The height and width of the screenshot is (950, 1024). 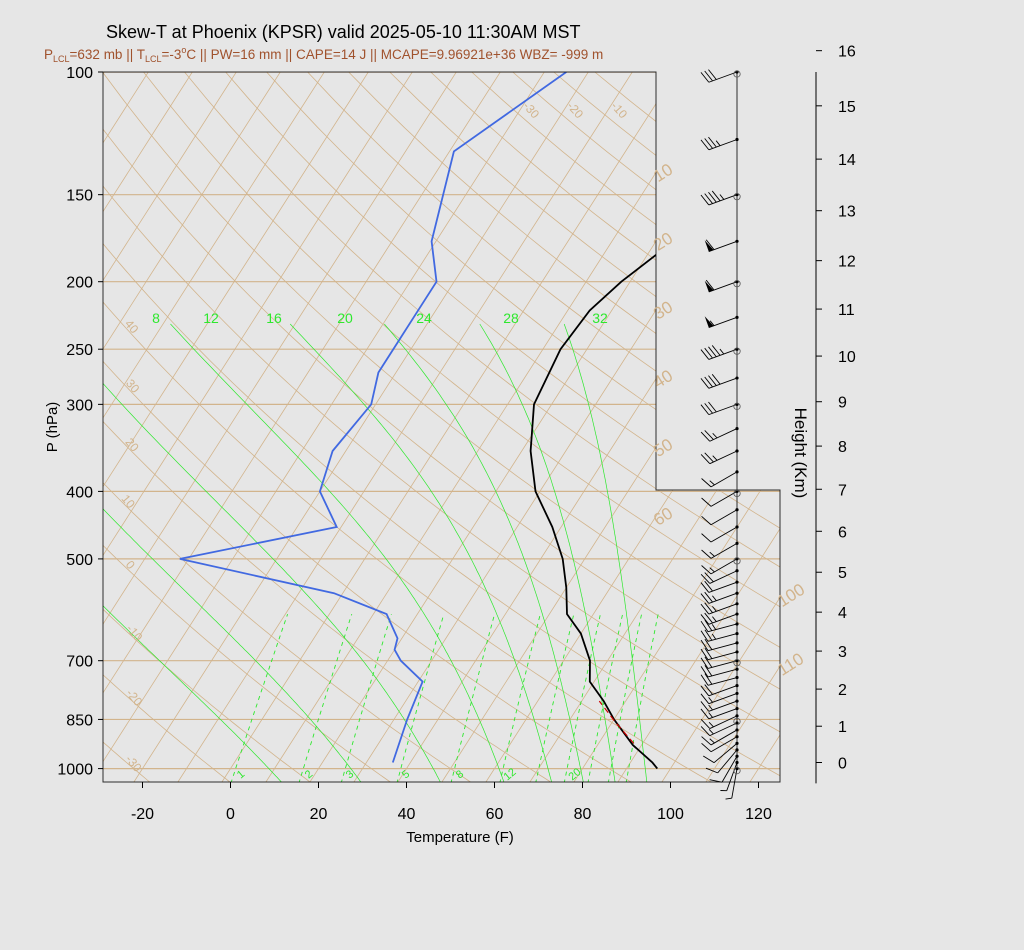 What do you see at coordinates (842, 613) in the screenshot?
I see `height-tick-label: 4` at bounding box center [842, 613].